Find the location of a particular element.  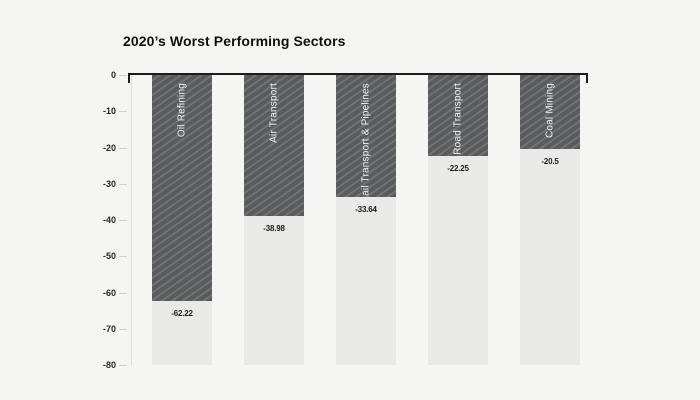

bar-column: Oil Refining -62.22 is located at coordinates (182, 220).